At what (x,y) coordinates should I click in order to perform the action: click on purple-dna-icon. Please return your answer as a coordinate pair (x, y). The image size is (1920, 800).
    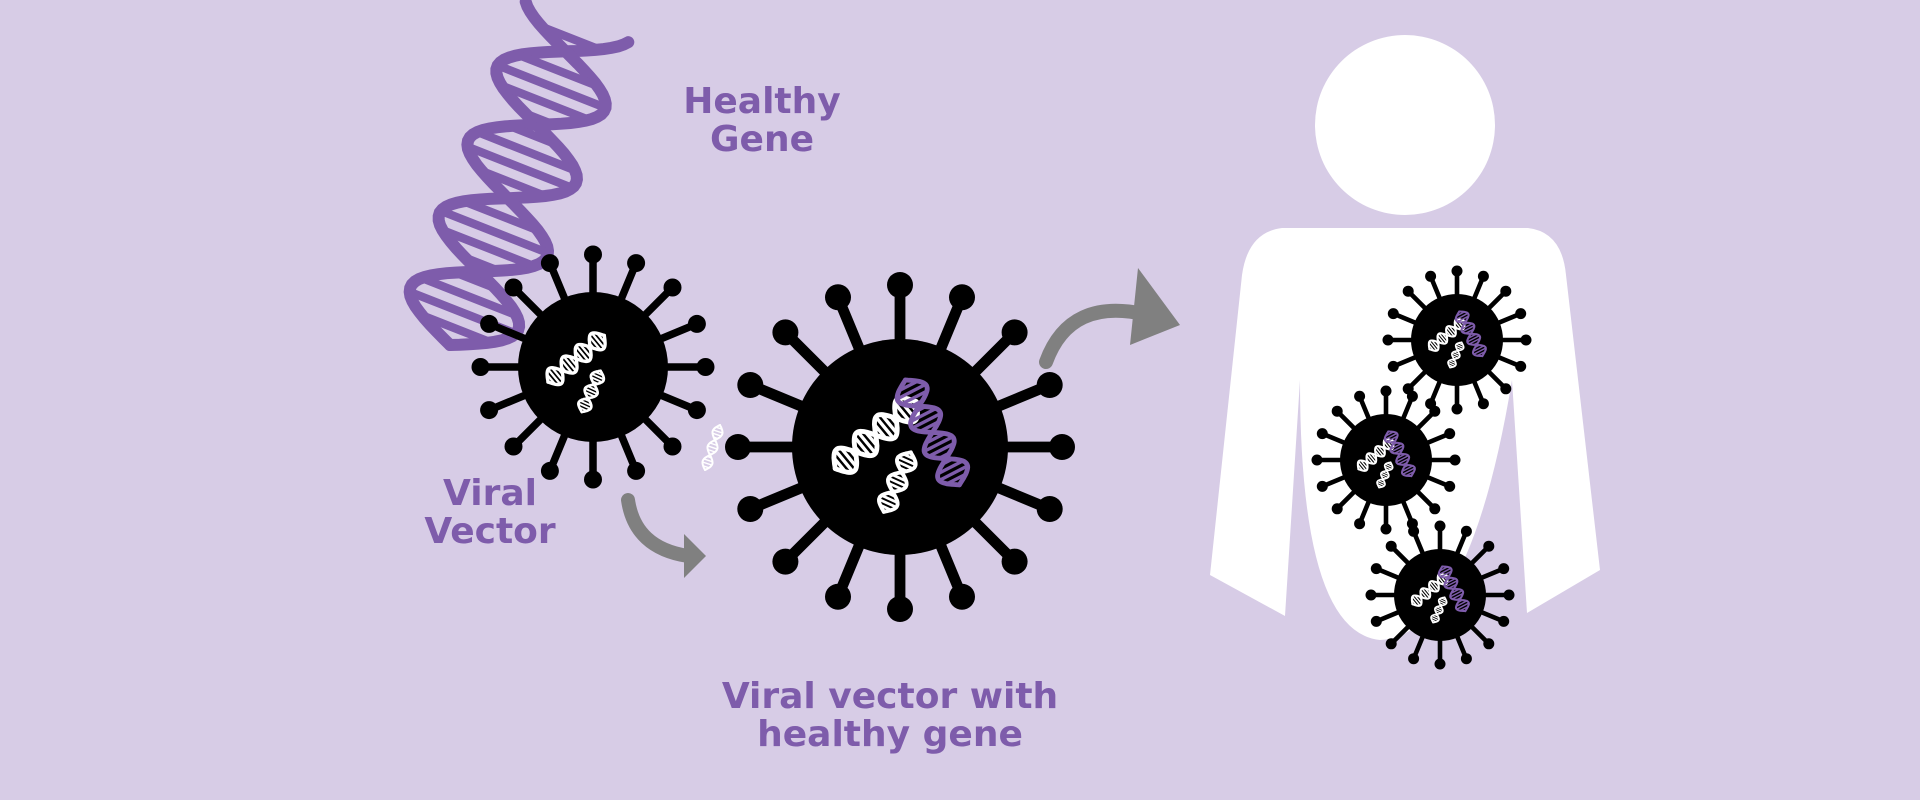
    Looking at the image, I should click on (1399, 454).